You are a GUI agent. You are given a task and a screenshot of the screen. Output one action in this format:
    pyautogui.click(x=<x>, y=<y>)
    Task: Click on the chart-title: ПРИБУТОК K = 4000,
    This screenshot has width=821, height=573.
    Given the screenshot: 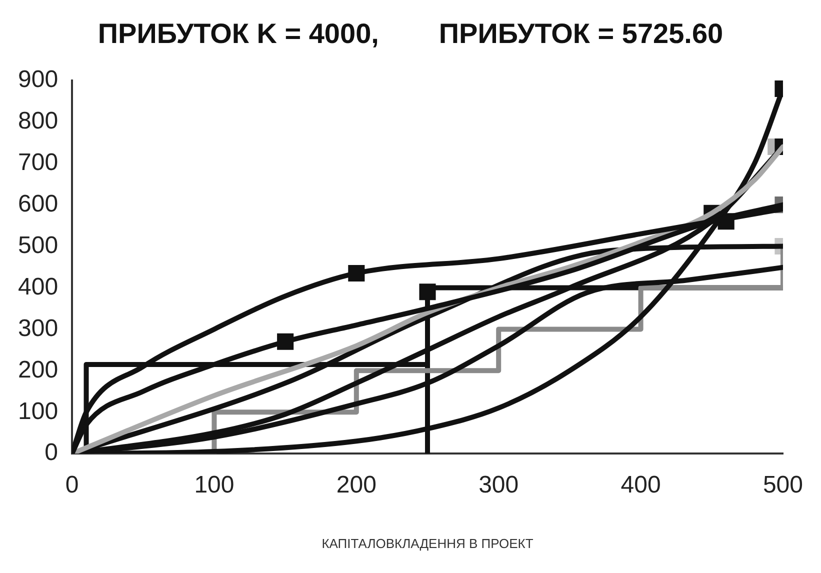 What is the action you would take?
    pyautogui.click(x=238, y=34)
    